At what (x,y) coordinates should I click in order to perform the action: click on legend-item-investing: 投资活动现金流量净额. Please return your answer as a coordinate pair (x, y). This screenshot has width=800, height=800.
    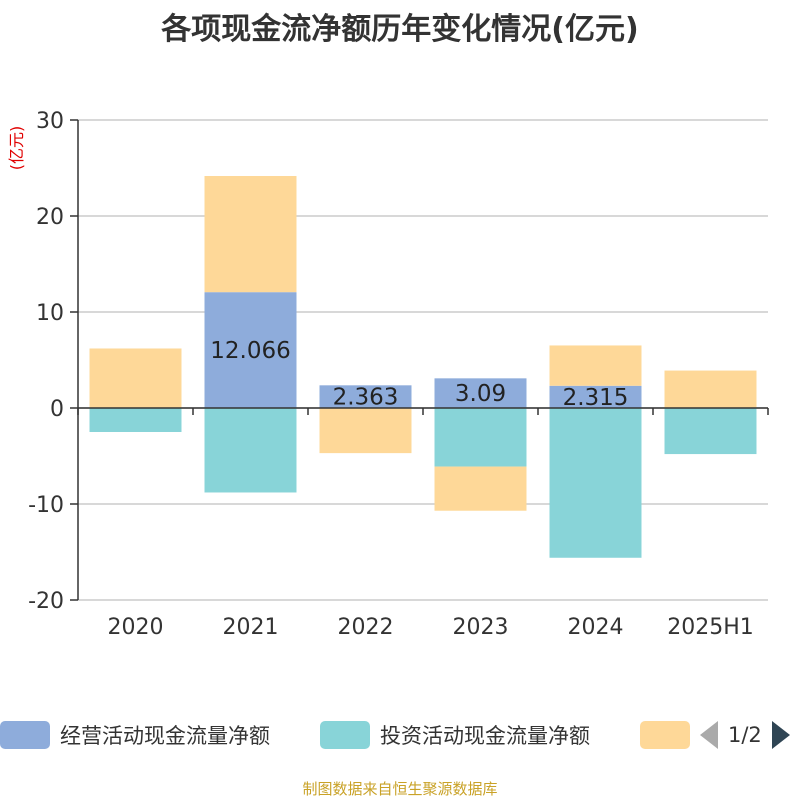
    Looking at the image, I should click on (455, 735).